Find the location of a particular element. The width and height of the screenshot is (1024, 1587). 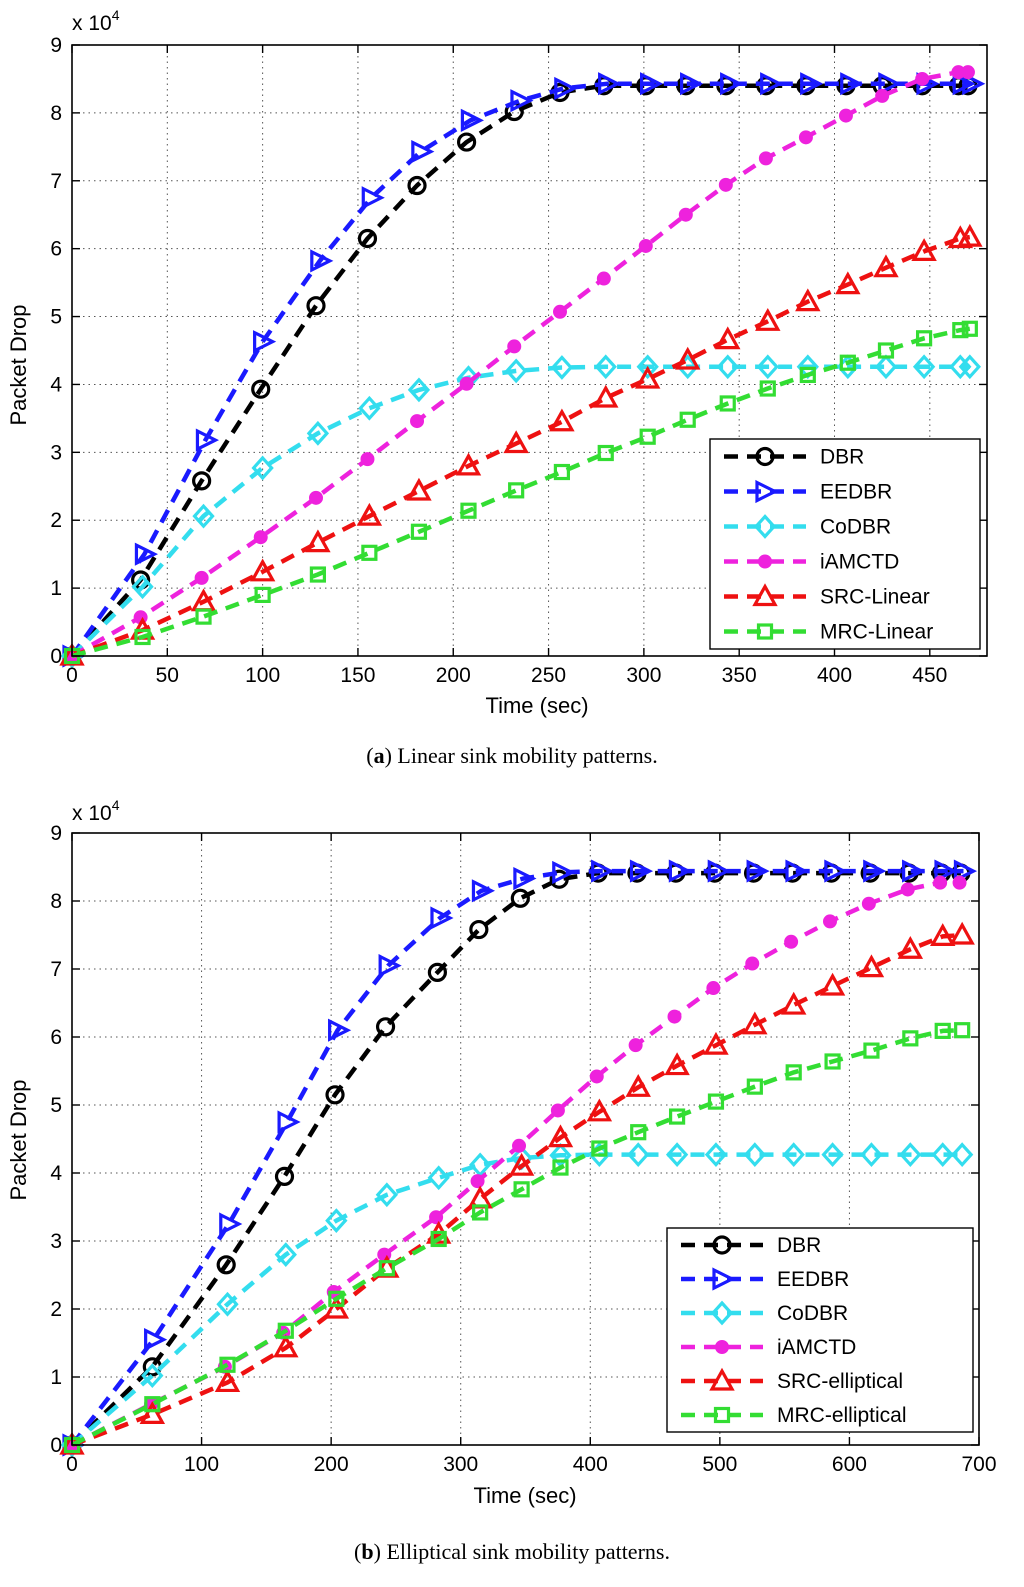

y-tick-label: 7 is located at coordinates (56, 181).